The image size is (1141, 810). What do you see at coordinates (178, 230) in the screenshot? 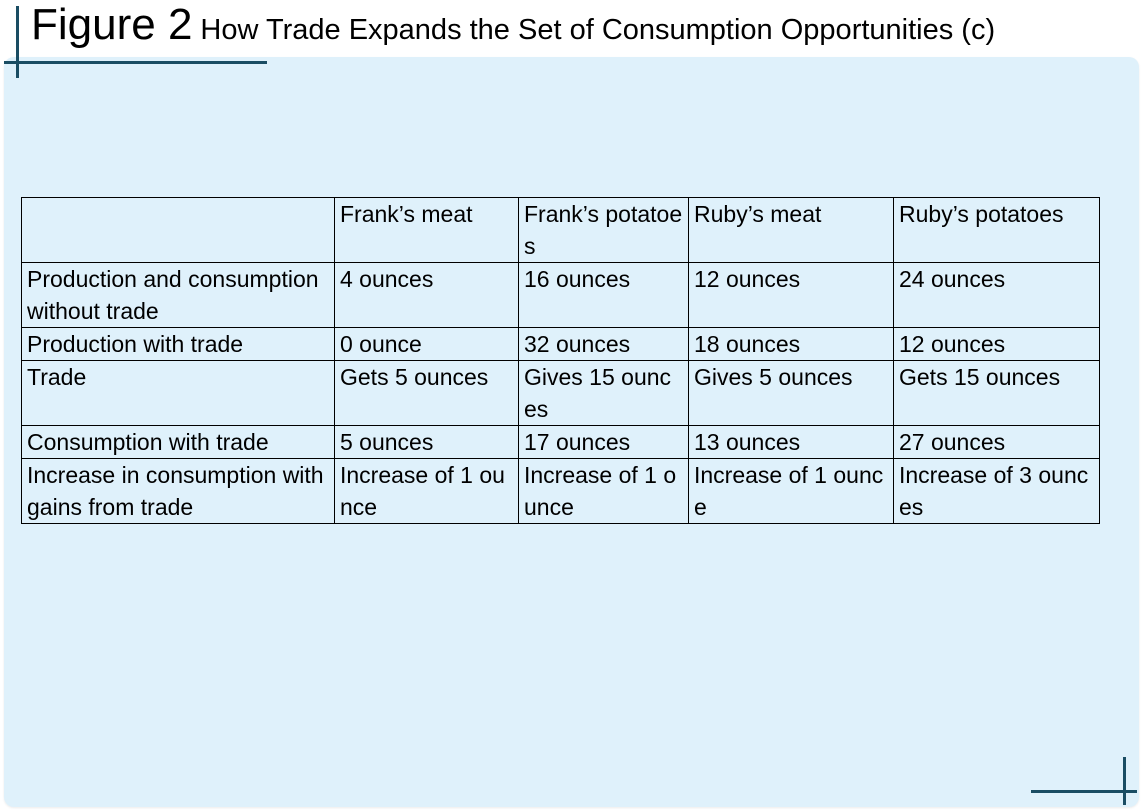
I see `header-cell-empty` at bounding box center [178, 230].